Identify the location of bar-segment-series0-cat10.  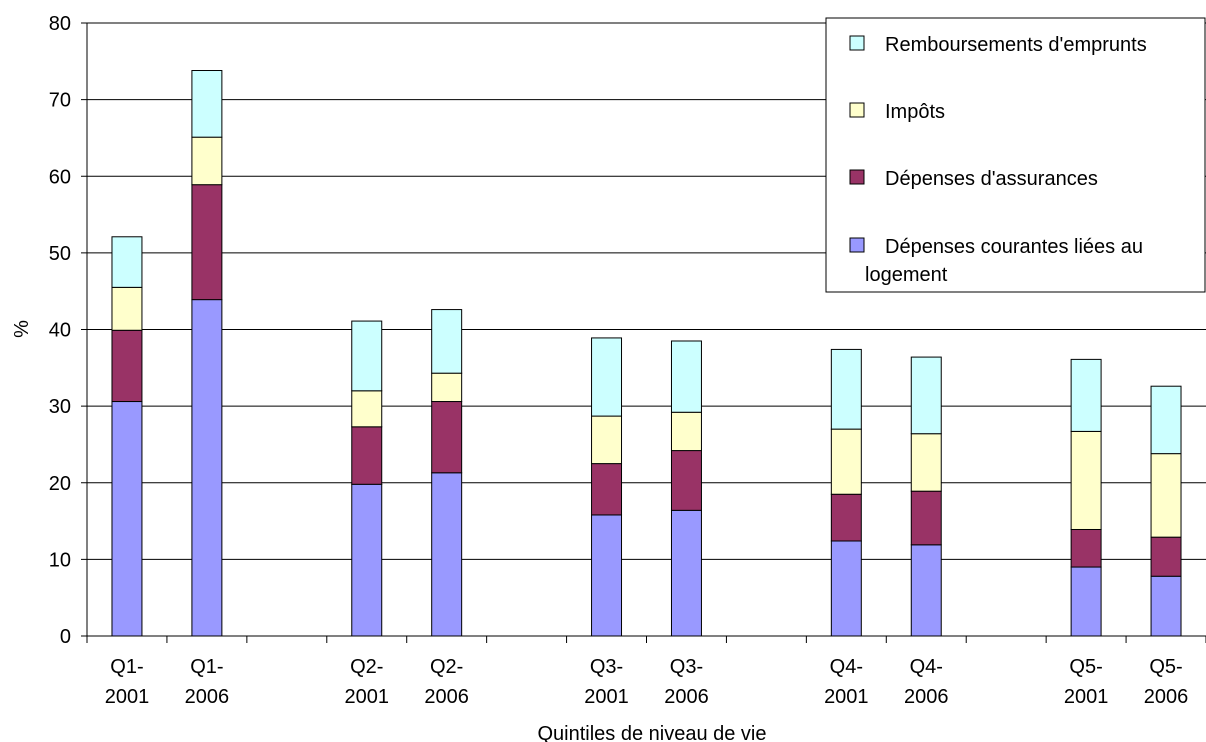
(926, 590).